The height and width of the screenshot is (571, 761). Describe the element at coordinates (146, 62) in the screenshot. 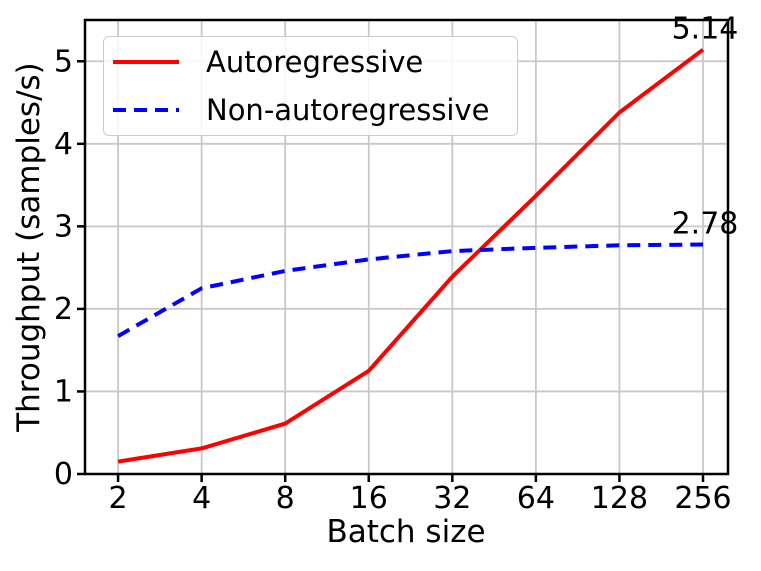

I see `autoregressive-line-swatch` at that location.